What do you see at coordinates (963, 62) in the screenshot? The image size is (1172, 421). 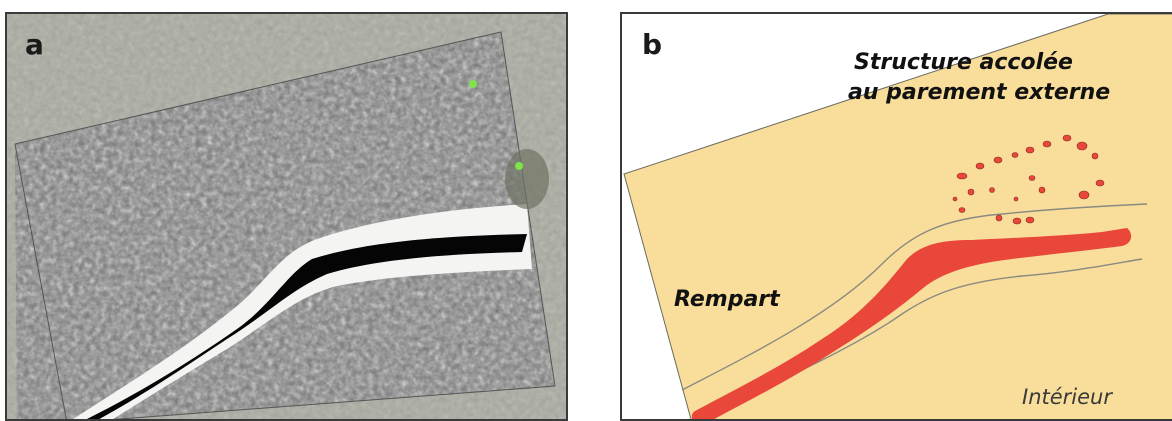 I see `structure-label-line1: Structure accolée` at bounding box center [963, 62].